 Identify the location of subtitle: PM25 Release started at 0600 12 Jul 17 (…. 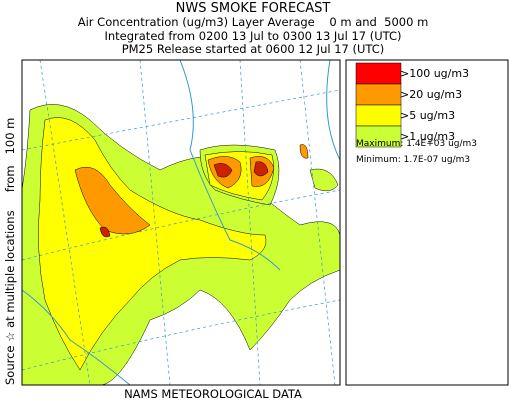
(253, 49).